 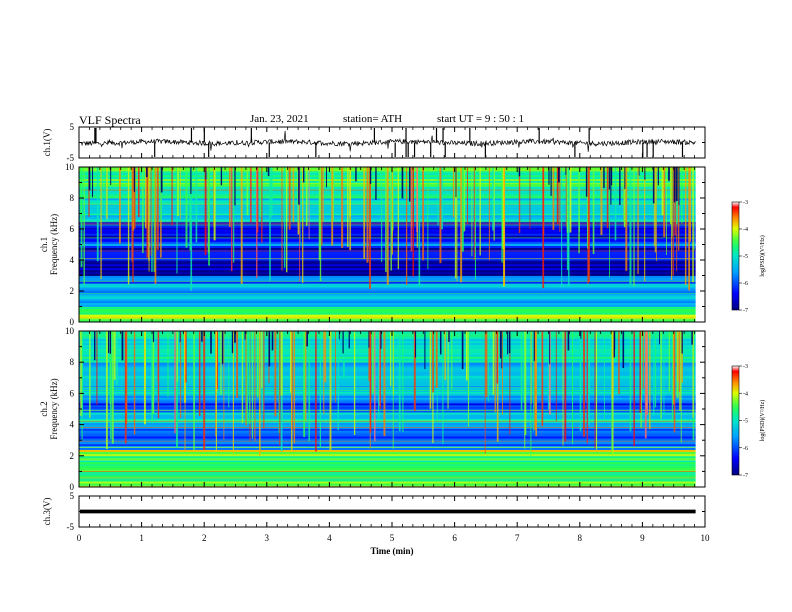 I want to click on x-tick-label: 6, so click(x=454, y=538).